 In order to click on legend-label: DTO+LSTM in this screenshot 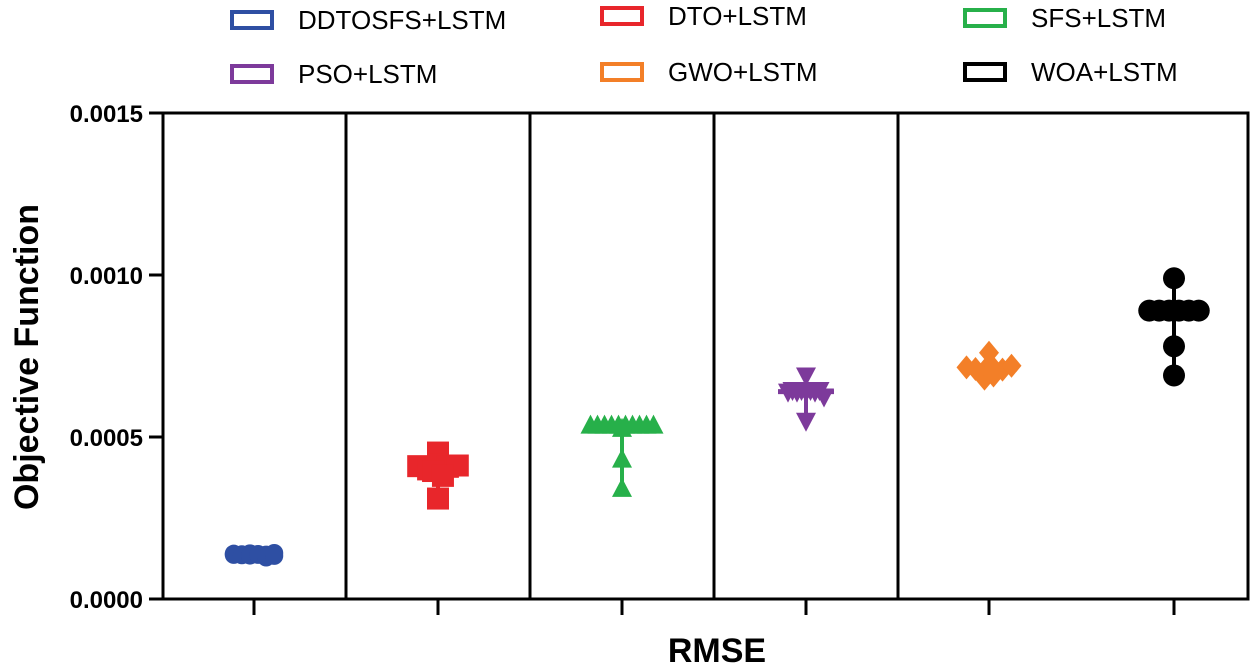, I will do `click(737, 16)`.